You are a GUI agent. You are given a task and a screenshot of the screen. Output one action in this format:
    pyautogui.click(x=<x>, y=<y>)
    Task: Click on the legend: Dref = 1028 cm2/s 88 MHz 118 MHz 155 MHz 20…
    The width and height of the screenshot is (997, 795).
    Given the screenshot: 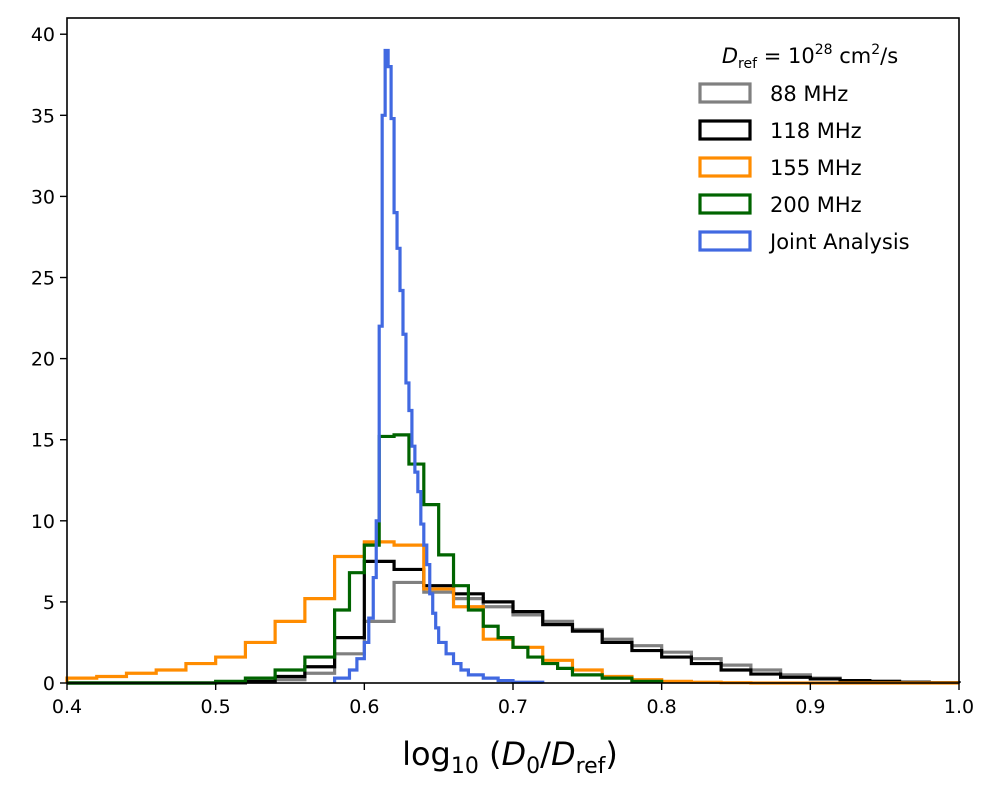 What is the action you would take?
    pyautogui.click(x=804, y=148)
    